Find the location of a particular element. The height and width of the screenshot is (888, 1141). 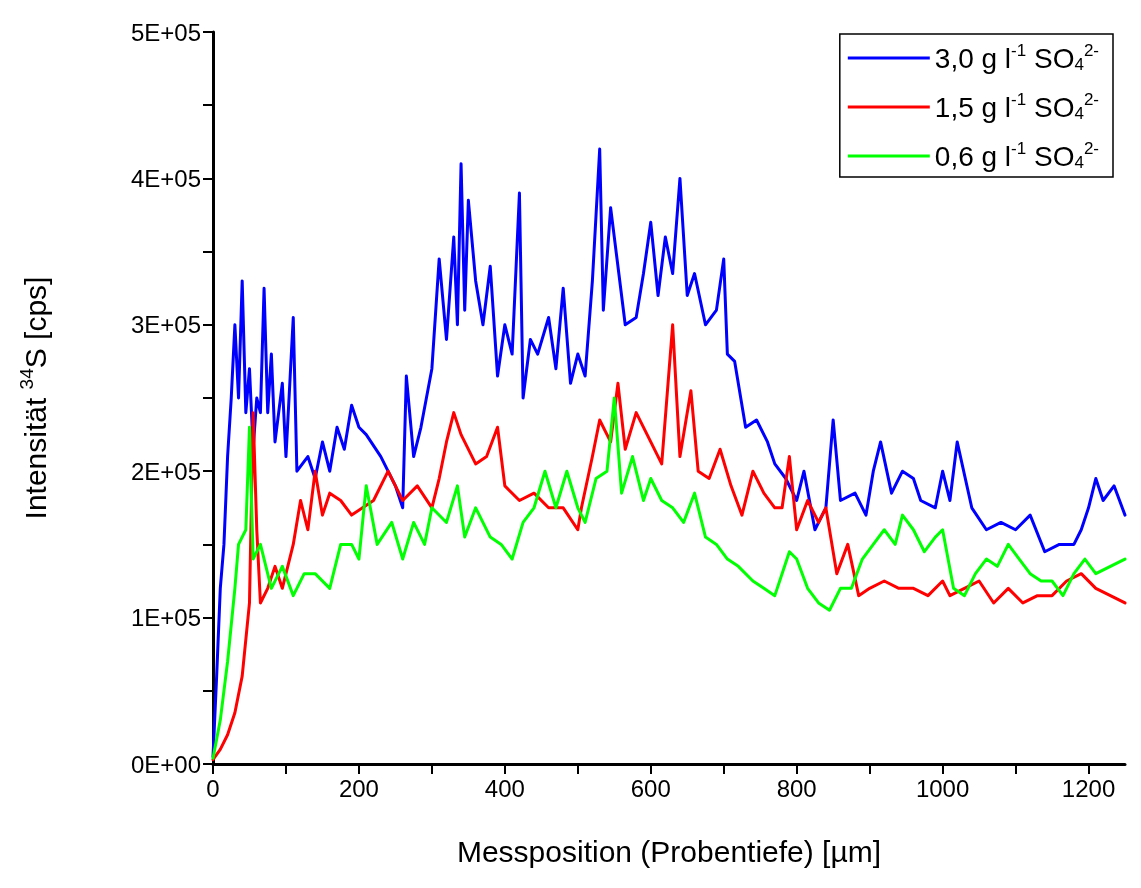

x-tick-label: 600 is located at coordinates (650, 788).